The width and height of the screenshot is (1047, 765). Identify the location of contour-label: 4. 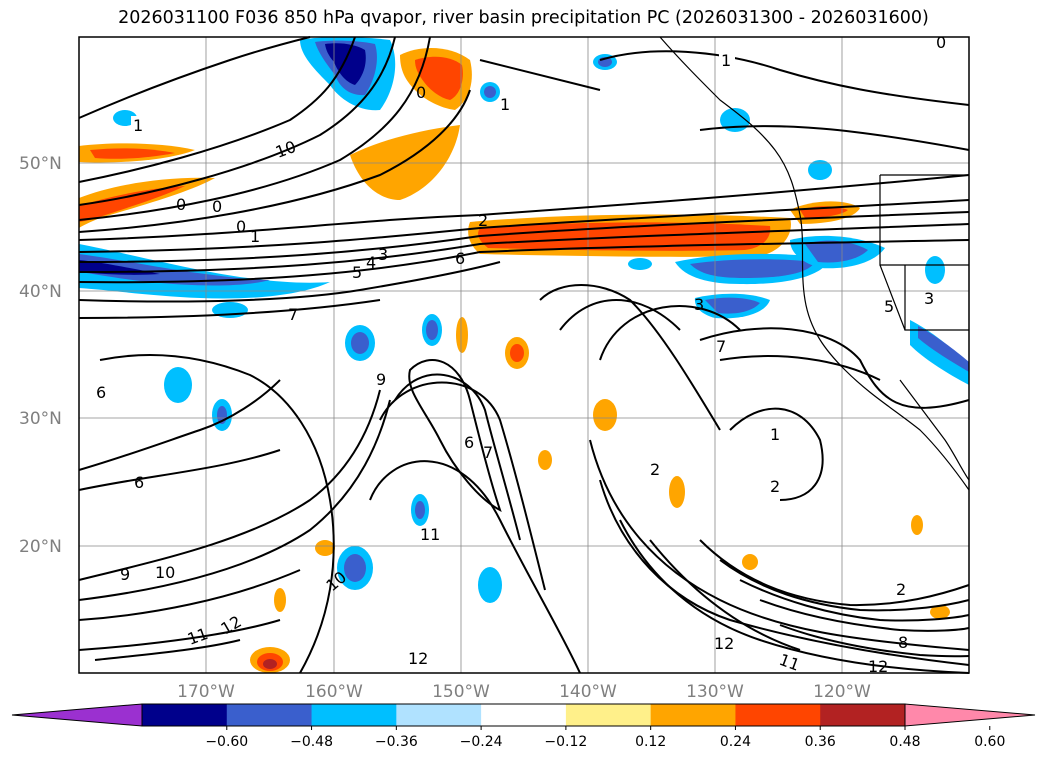
(371, 262).